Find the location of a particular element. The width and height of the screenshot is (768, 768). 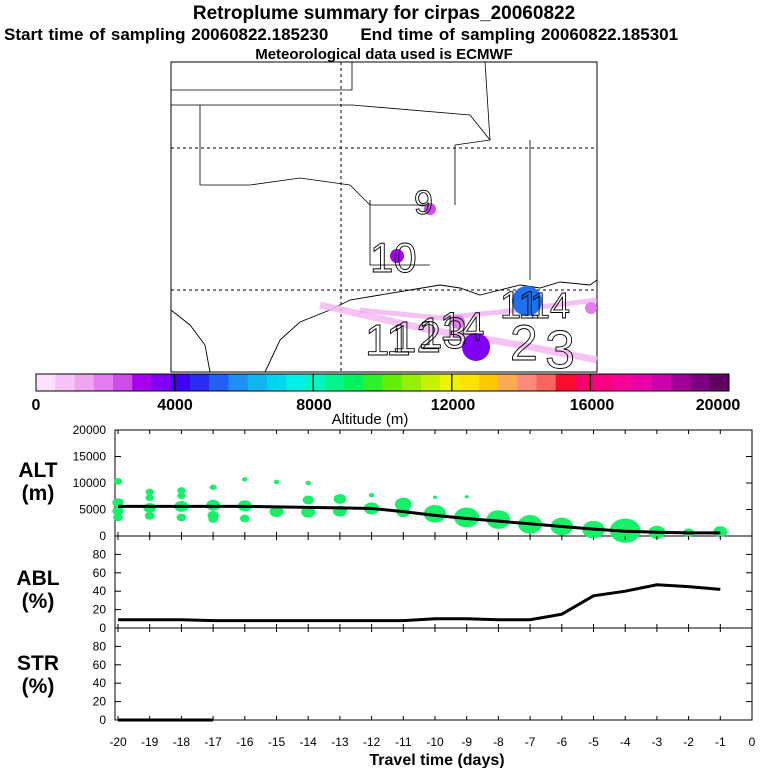

x-tick-label: 0 is located at coordinates (752, 742).